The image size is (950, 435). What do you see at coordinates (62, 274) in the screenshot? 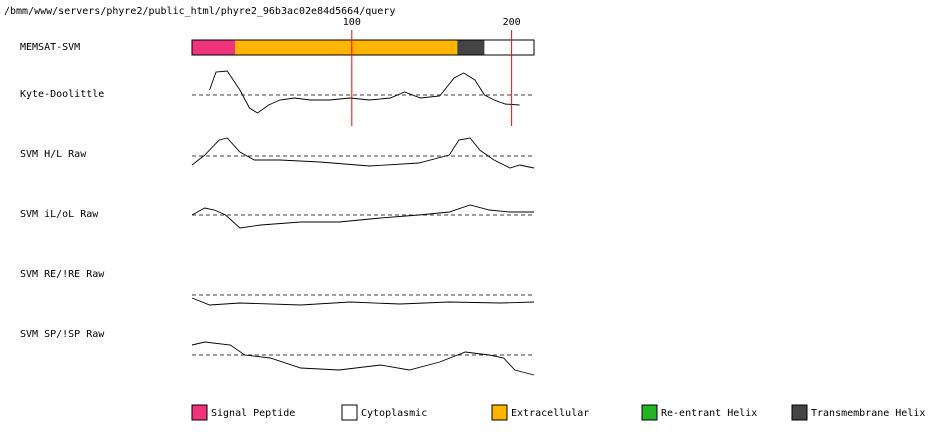
I see `track-label: SVM RE/!RE Raw` at bounding box center [62, 274].